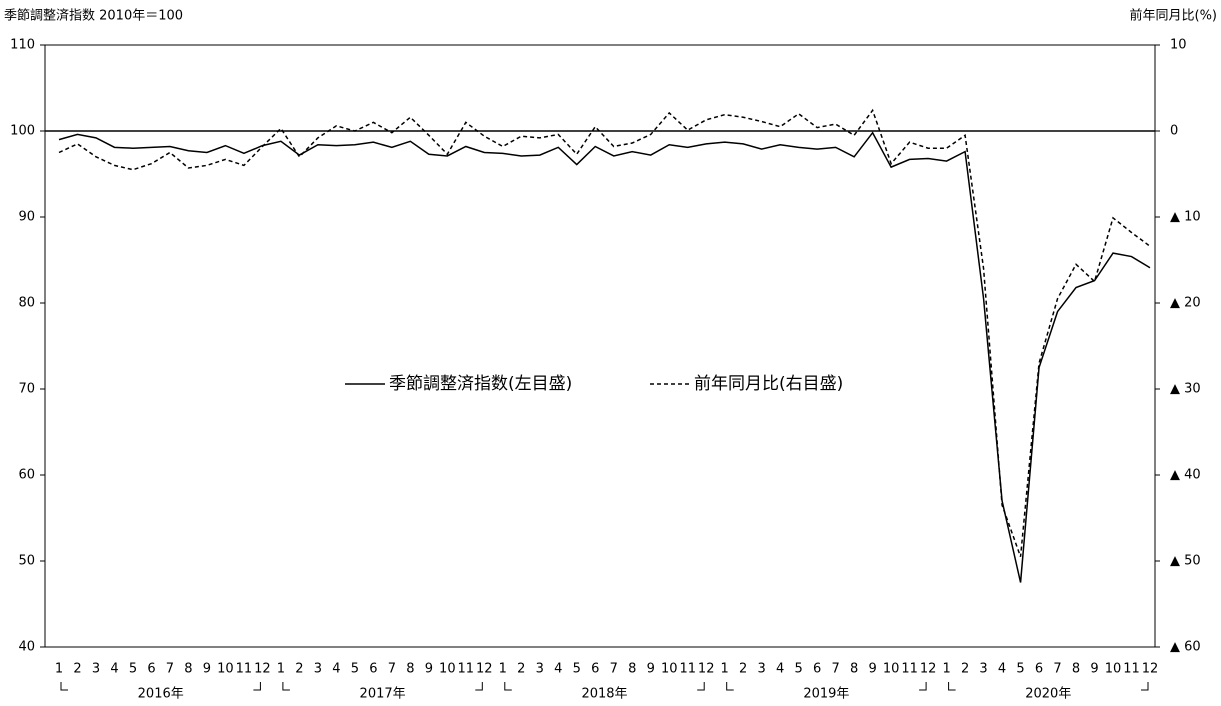 The image size is (1221, 706). What do you see at coordinates (1048, 694) in the screenshot?
I see `year-label: 2020年` at bounding box center [1048, 694].